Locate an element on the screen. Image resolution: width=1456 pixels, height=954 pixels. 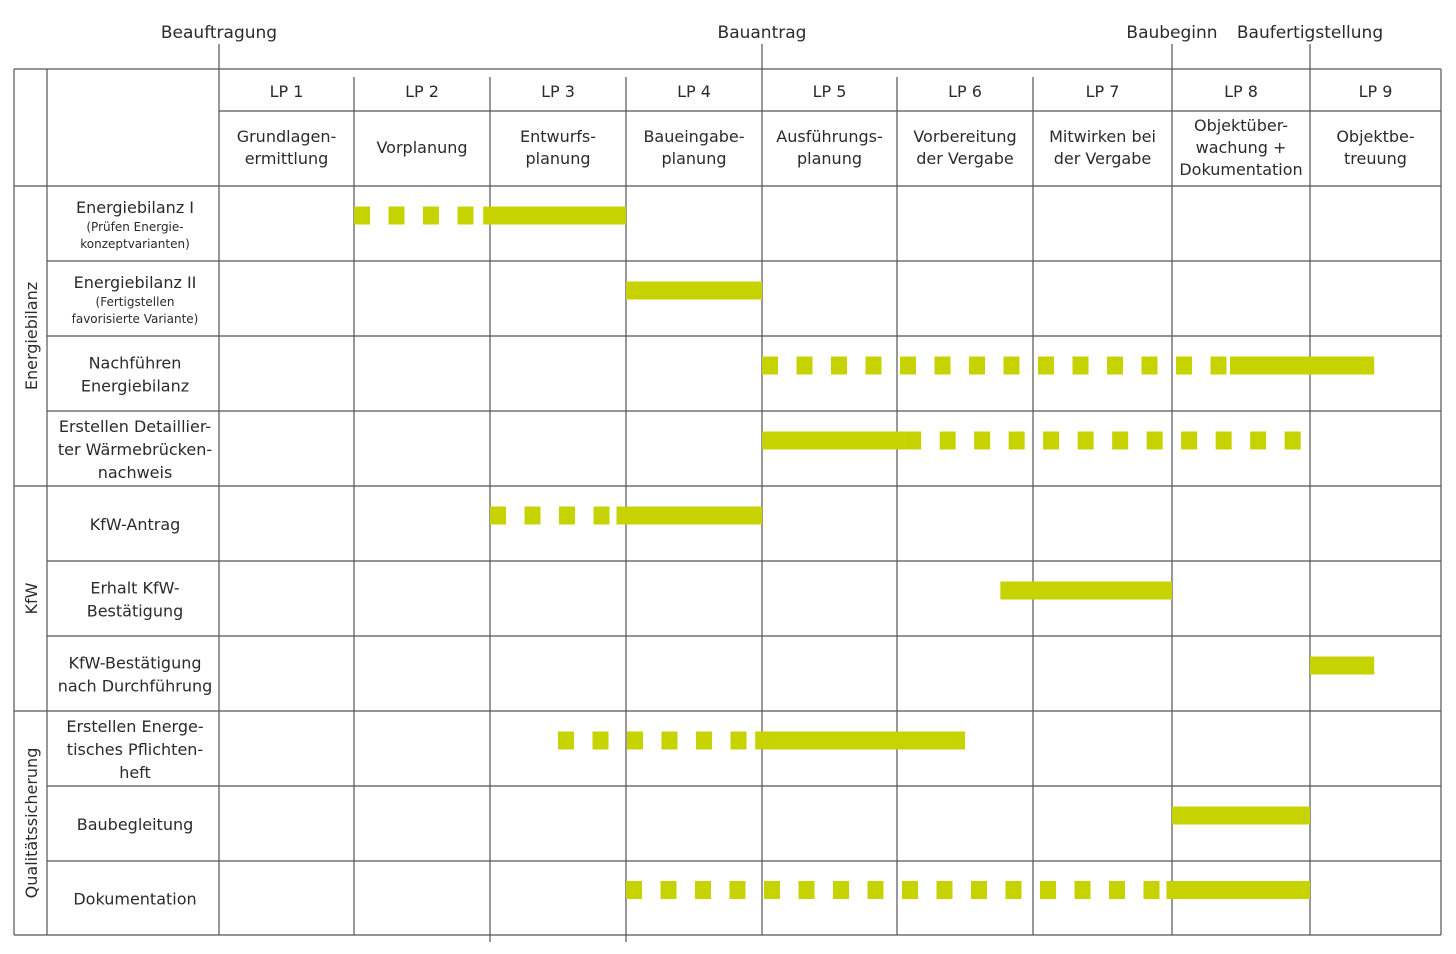
phase-name: Objektüber- is located at coordinates (1241, 125).